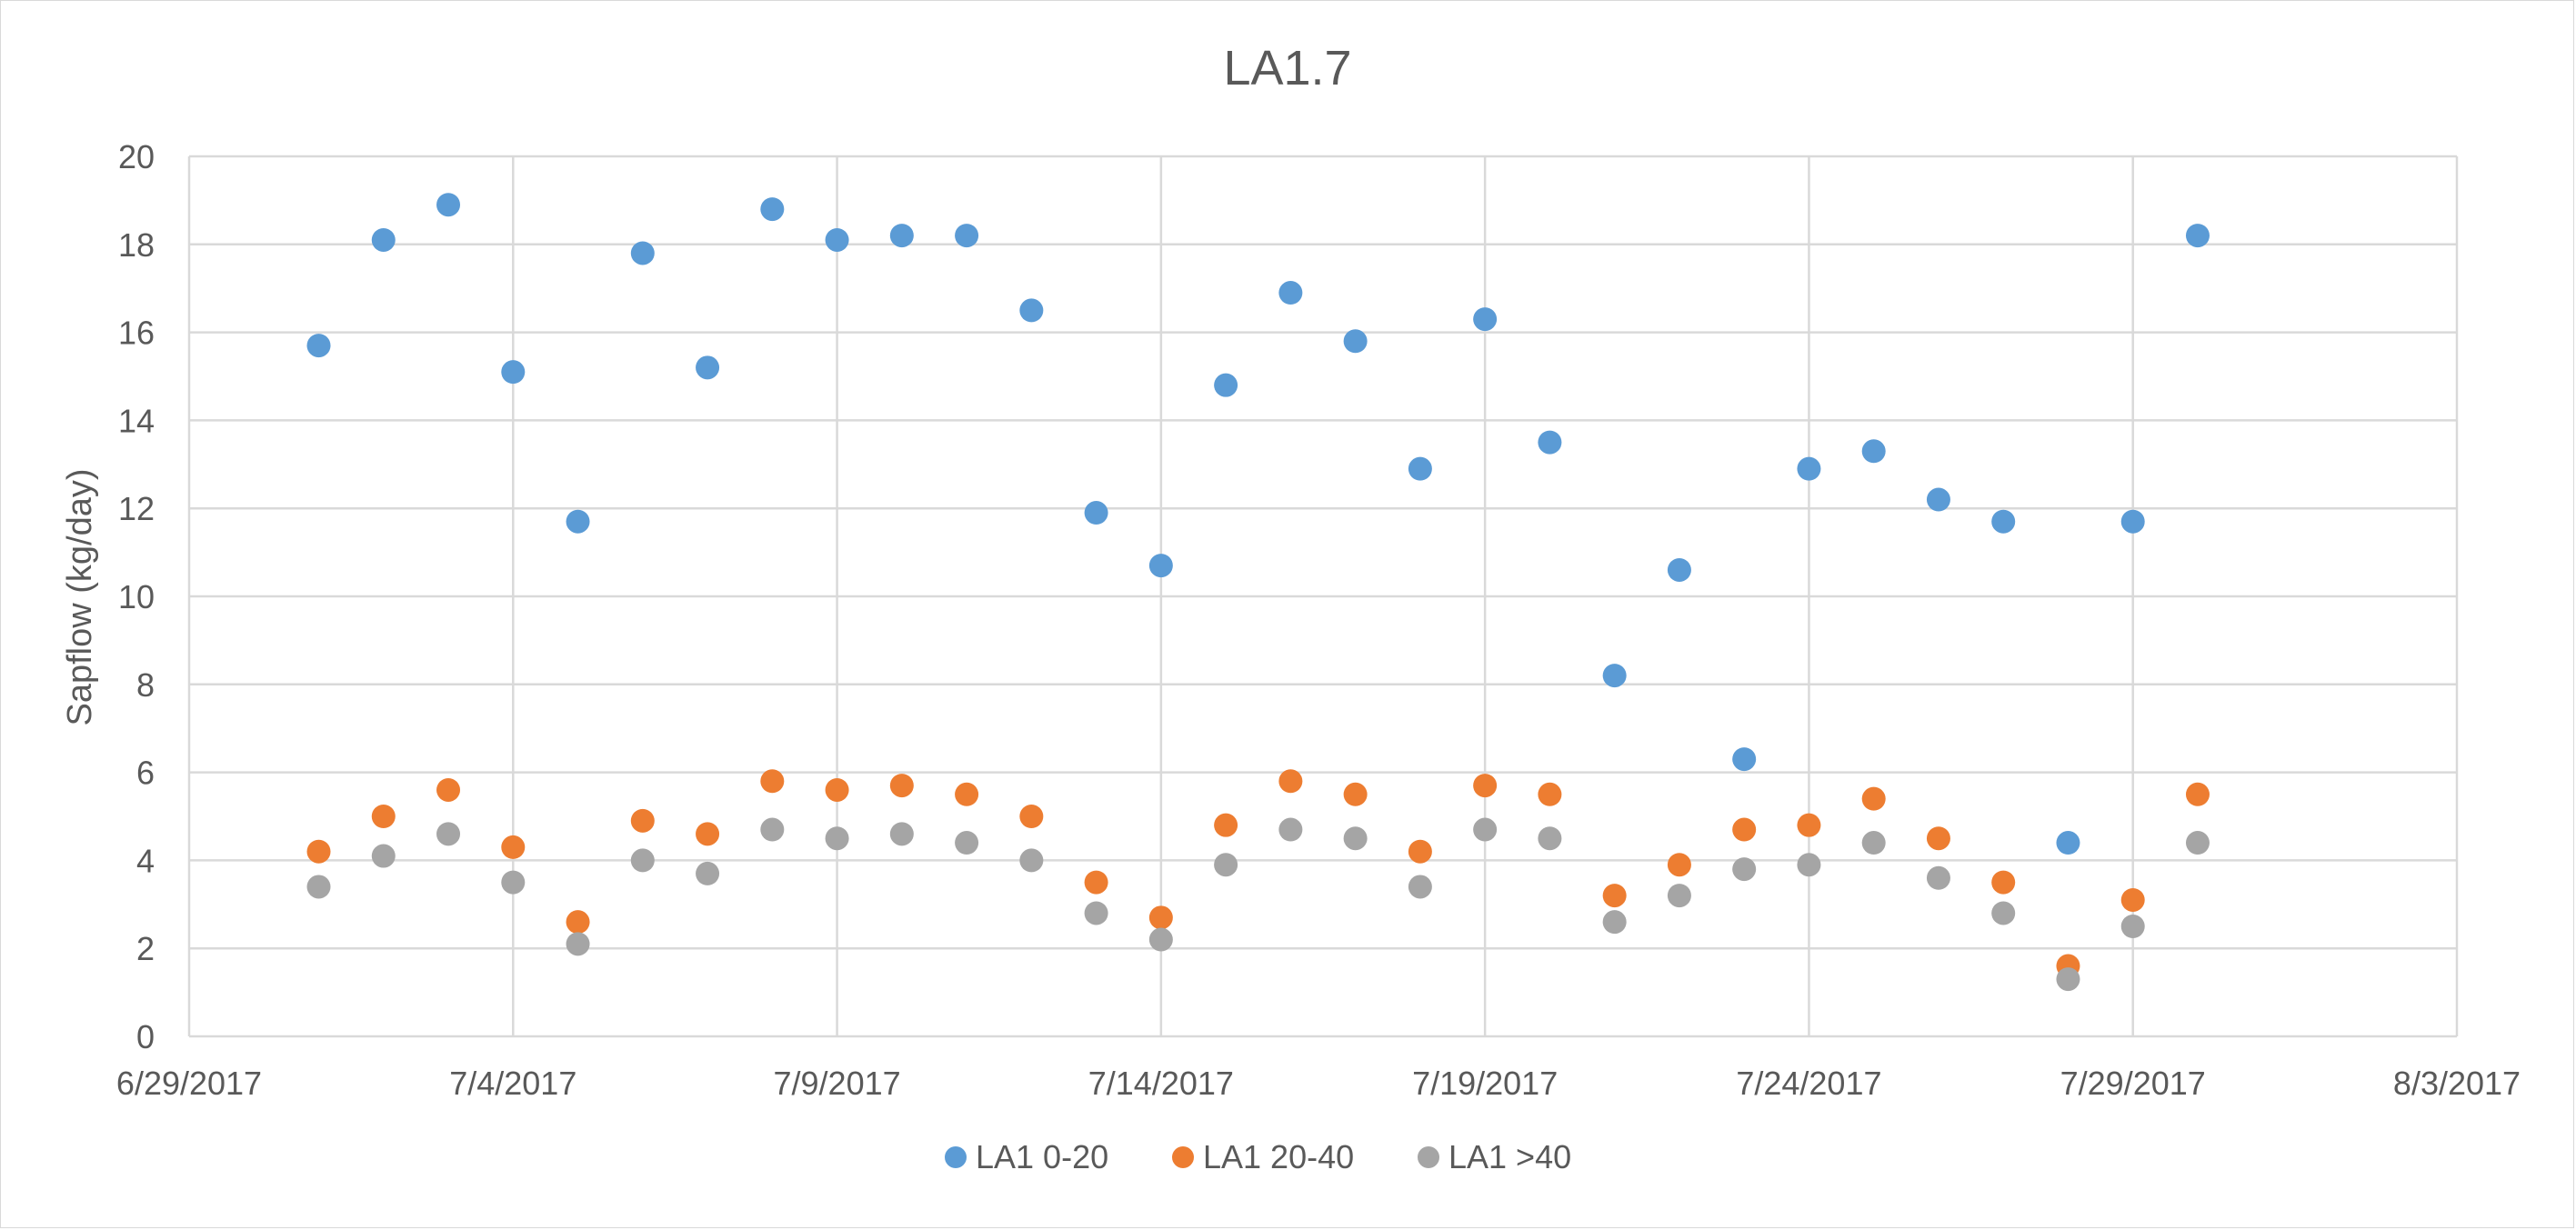 The height and width of the screenshot is (1230, 2576). I want to click on y-tick-label: 14, so click(137, 420).